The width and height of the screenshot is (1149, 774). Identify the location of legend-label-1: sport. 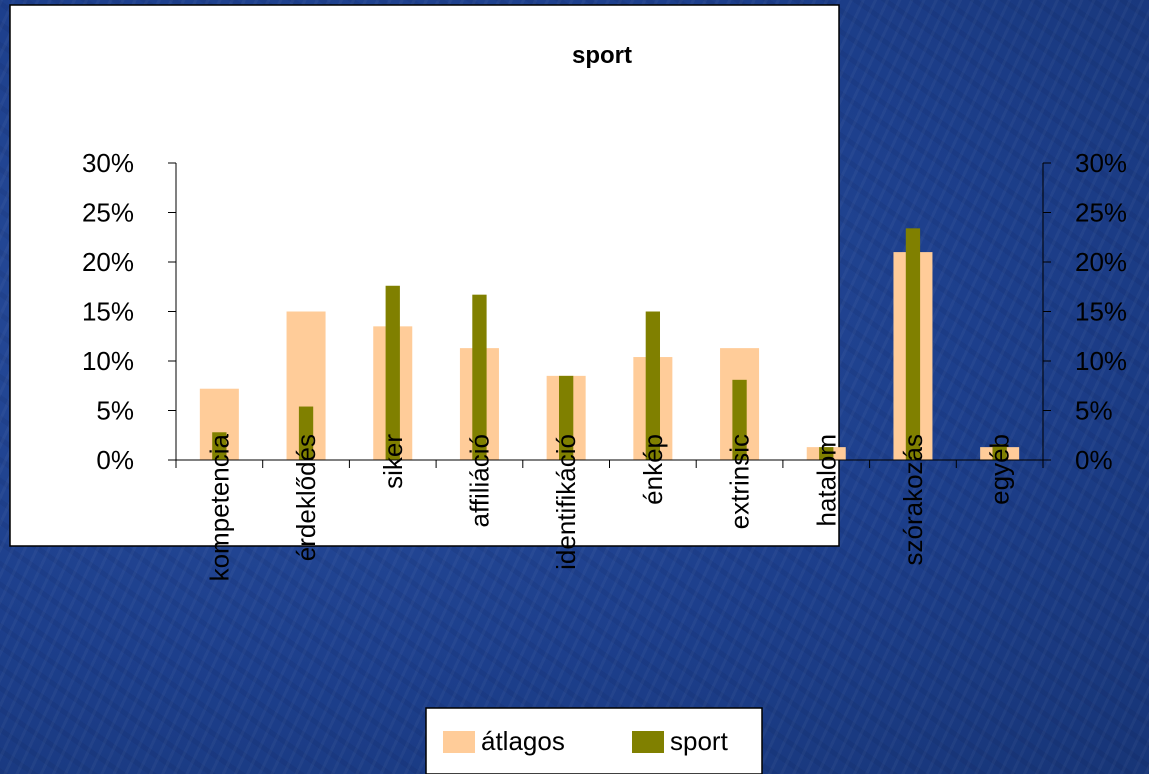
(699, 741).